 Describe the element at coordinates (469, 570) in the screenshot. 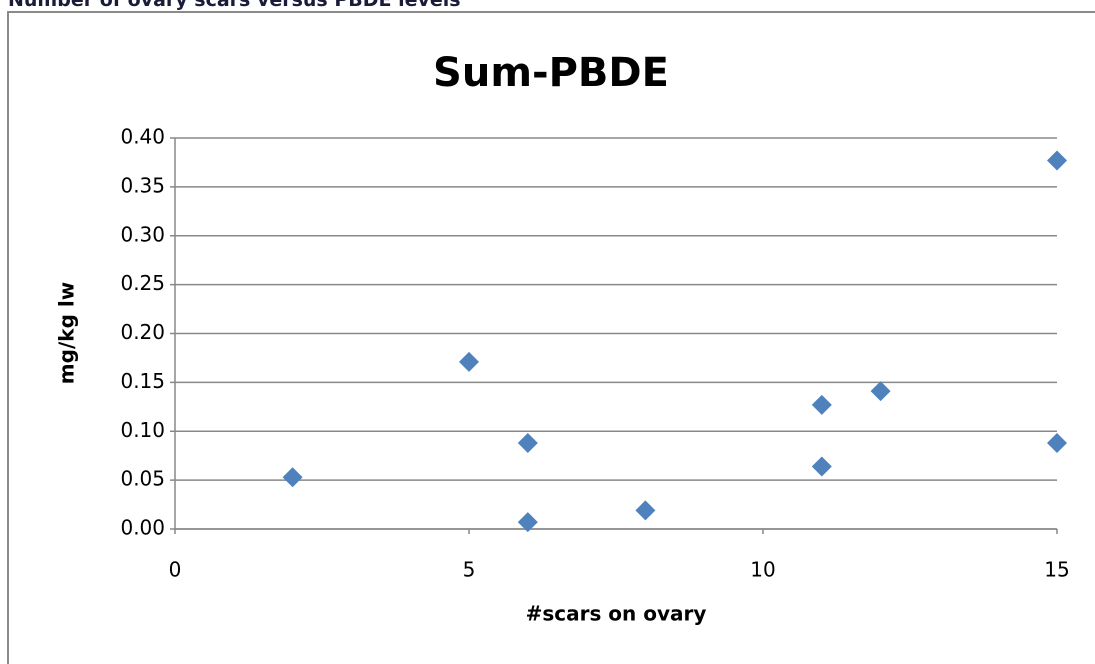

I see `x-tick-label: 5` at that location.